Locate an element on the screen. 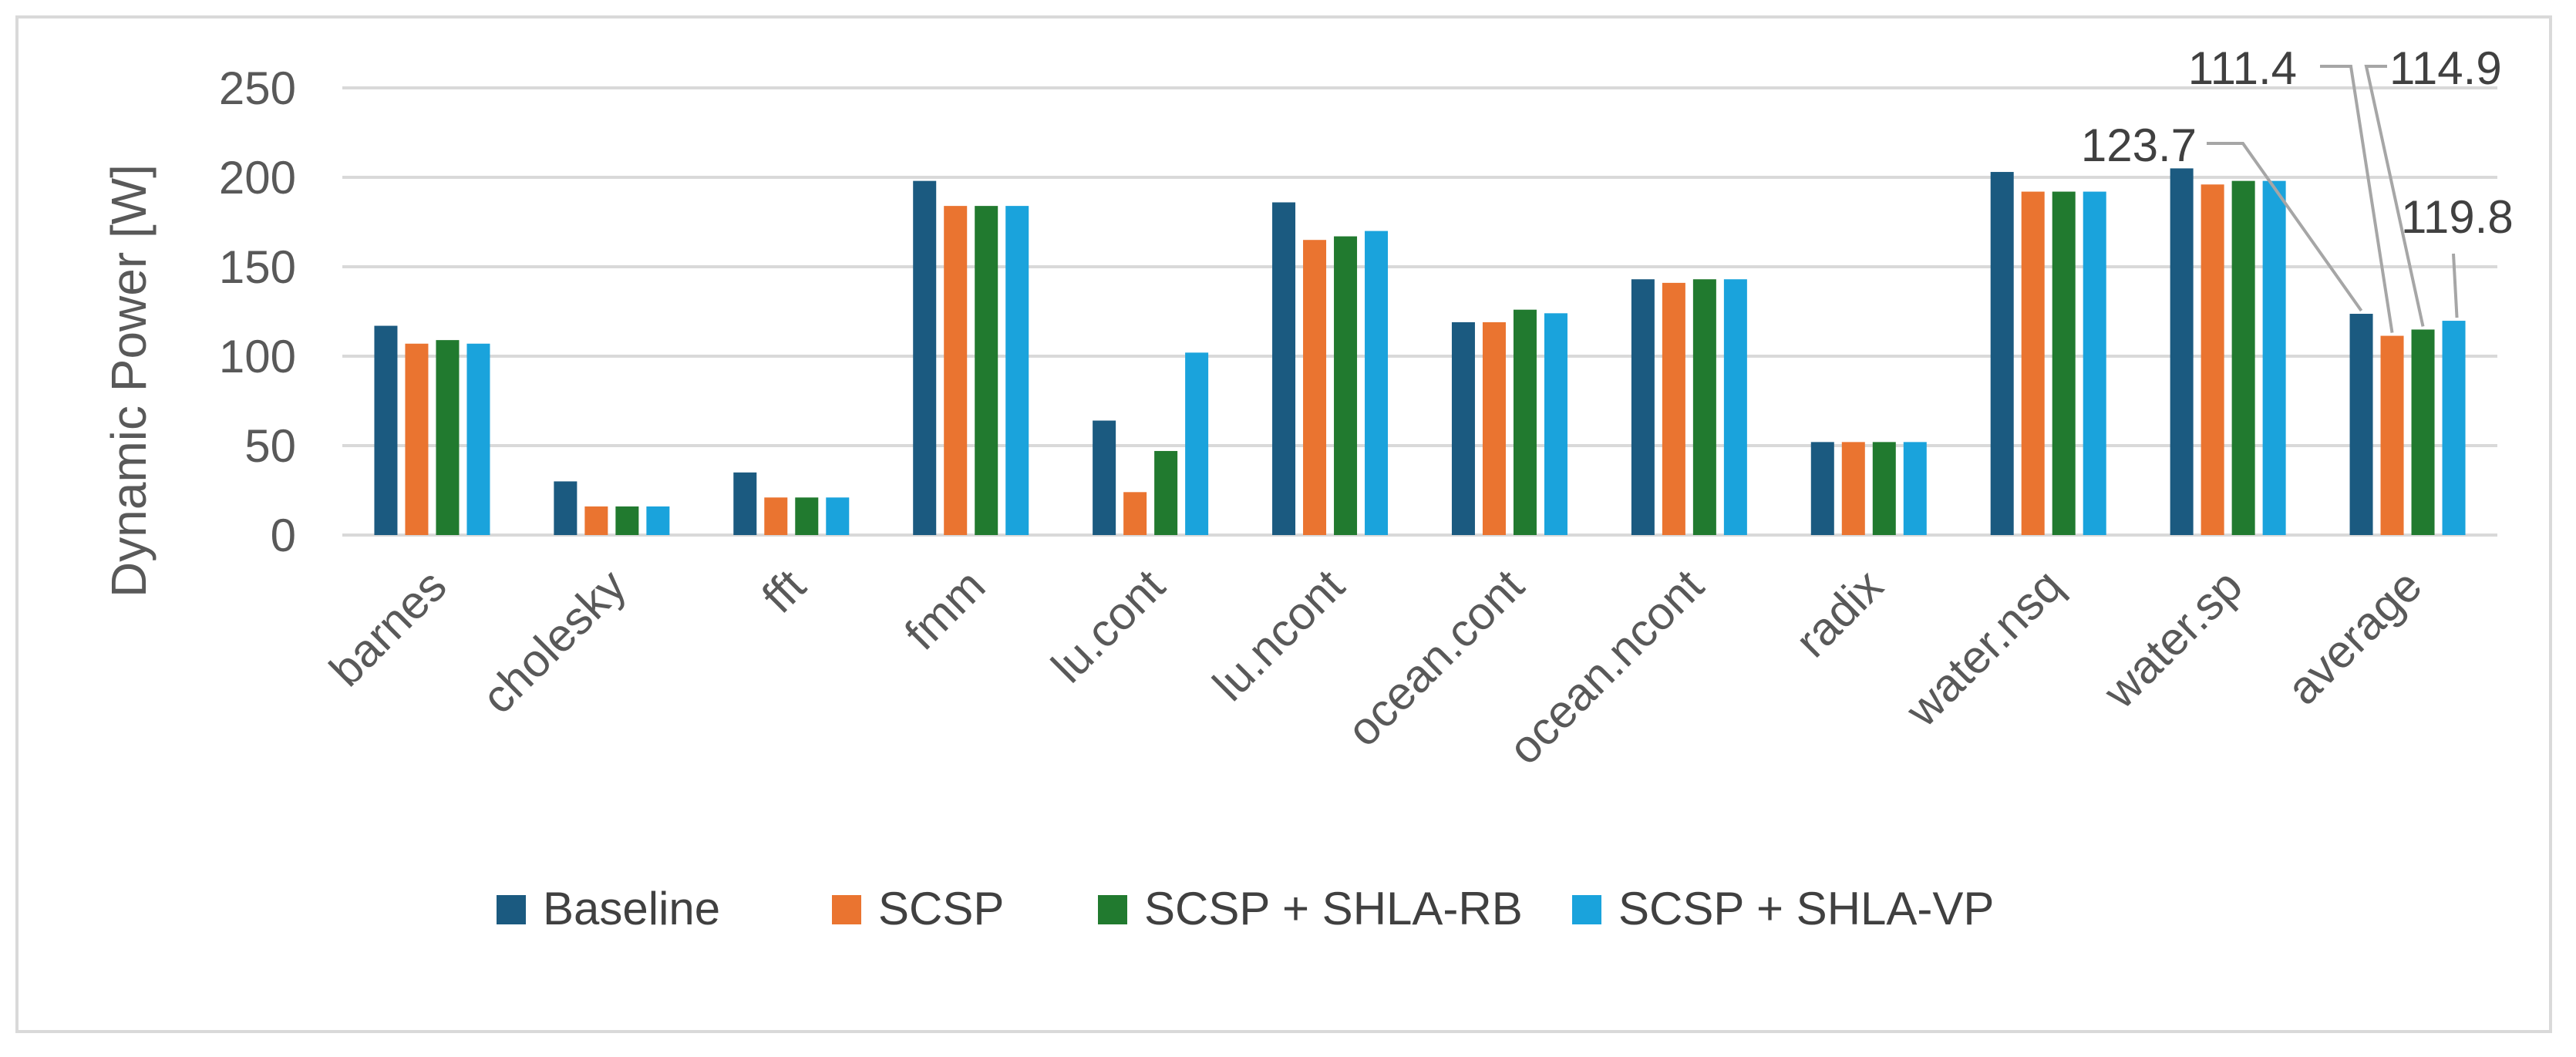 This screenshot has width=2576, height=1057. callout-label: 114.9 is located at coordinates (2445, 68).